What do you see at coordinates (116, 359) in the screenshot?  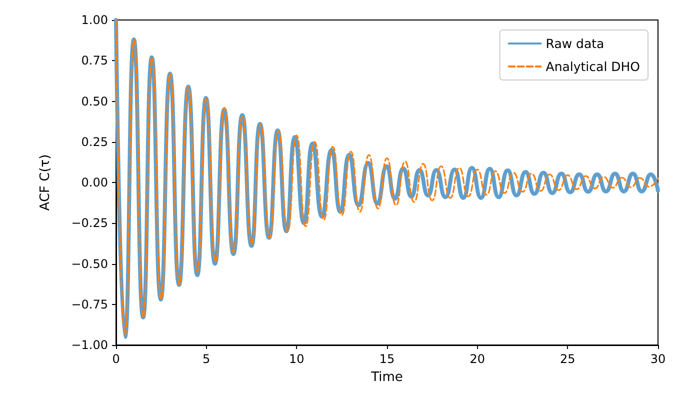 I see `x-tick-label: 0` at bounding box center [116, 359].